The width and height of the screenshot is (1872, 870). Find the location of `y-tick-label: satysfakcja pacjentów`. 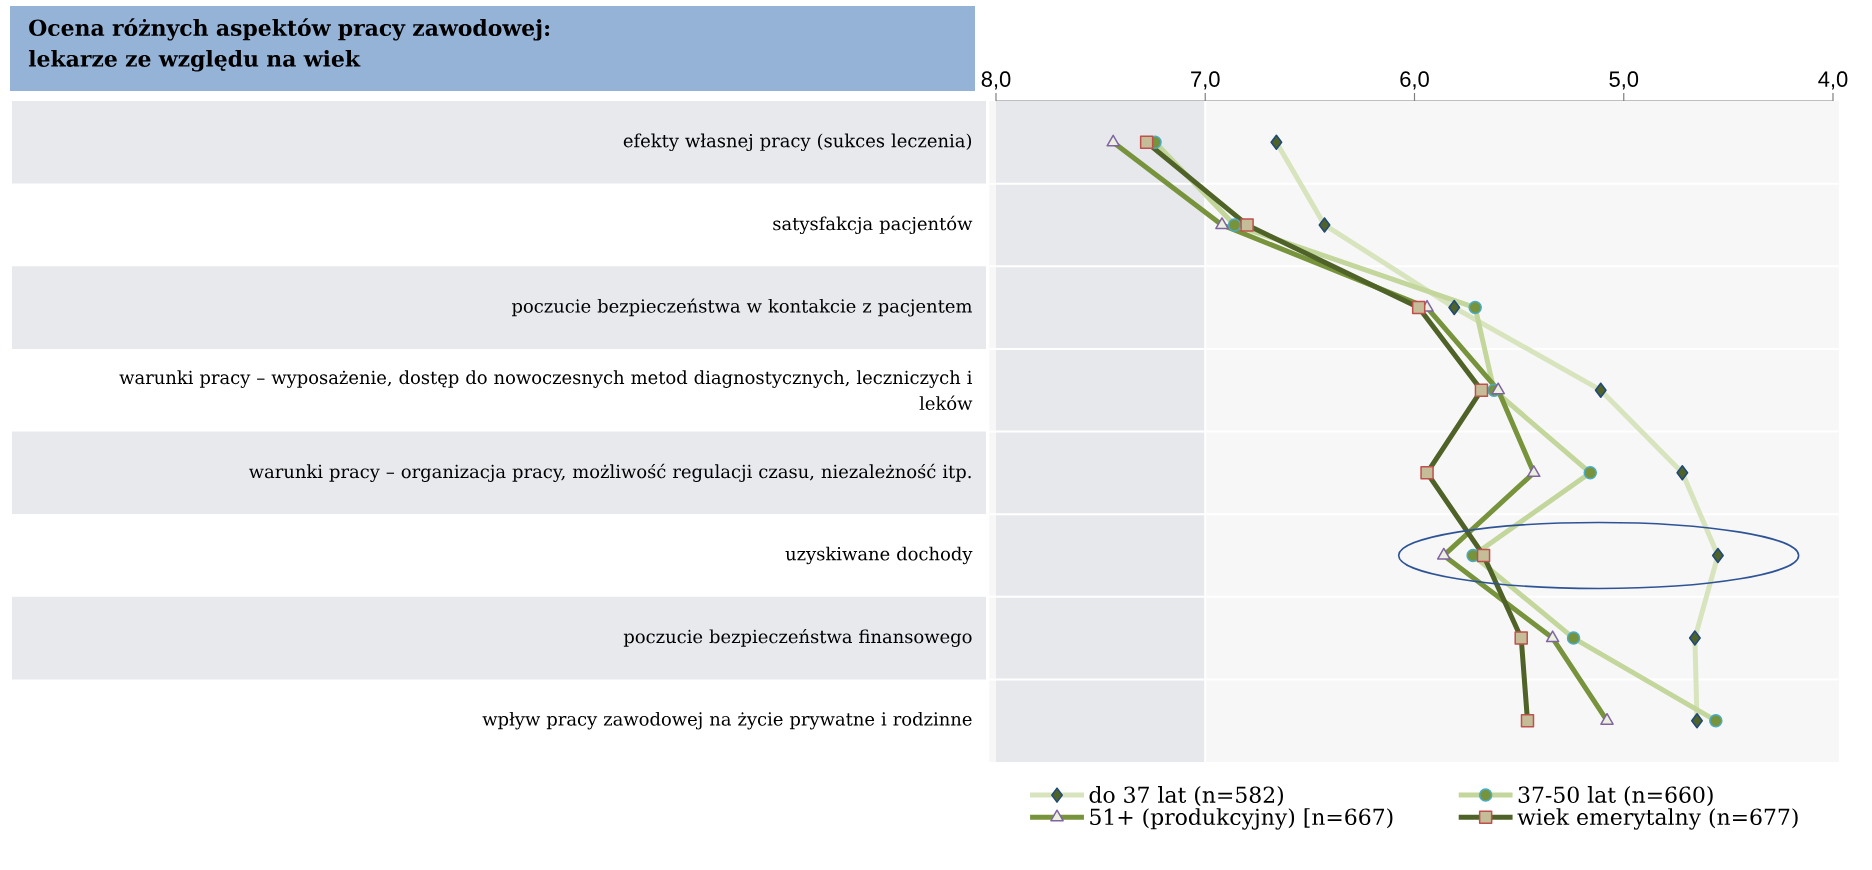

y-tick-label: satysfakcja pacjentów is located at coordinates (873, 225).